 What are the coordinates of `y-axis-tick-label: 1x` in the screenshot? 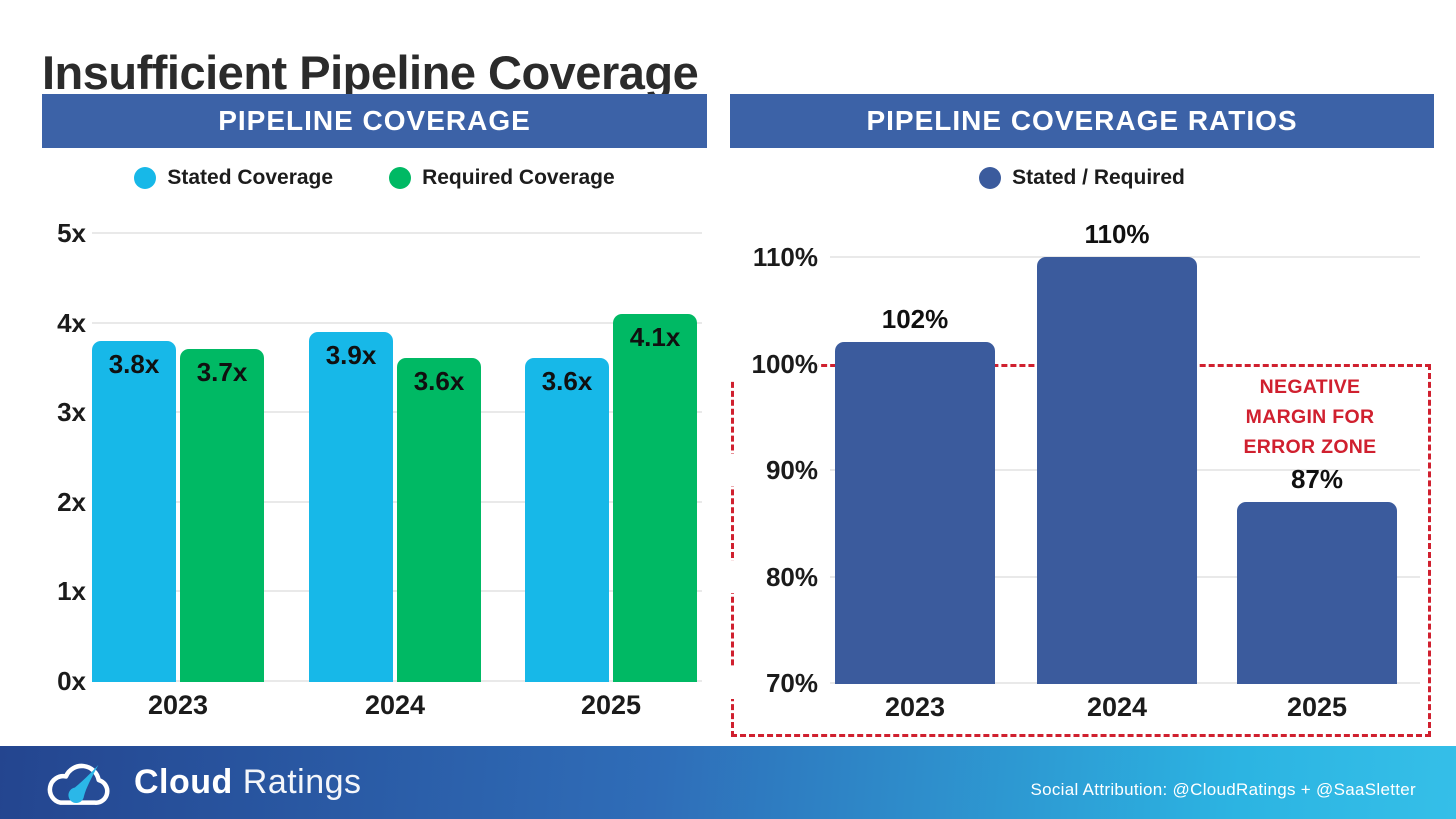 It's located at (64, 591).